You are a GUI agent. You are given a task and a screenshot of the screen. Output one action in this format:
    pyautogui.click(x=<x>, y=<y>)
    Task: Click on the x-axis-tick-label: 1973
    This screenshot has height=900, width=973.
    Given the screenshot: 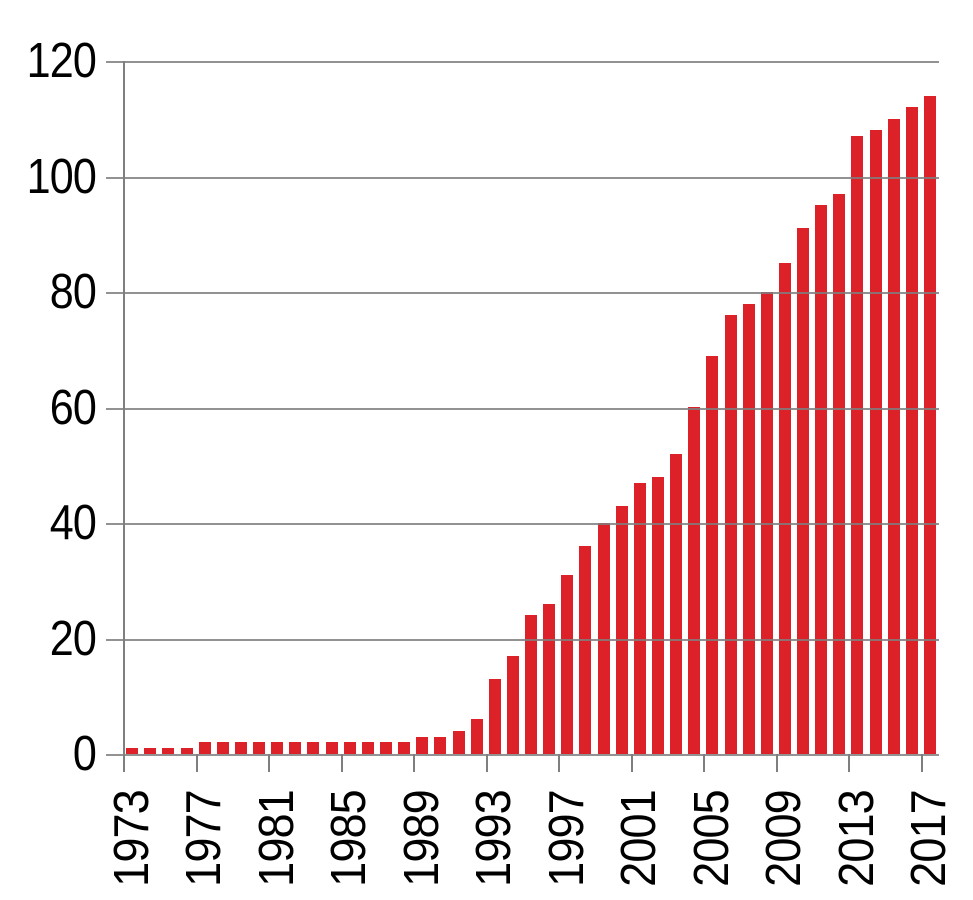 What is the action you would take?
    pyautogui.click(x=131, y=838)
    